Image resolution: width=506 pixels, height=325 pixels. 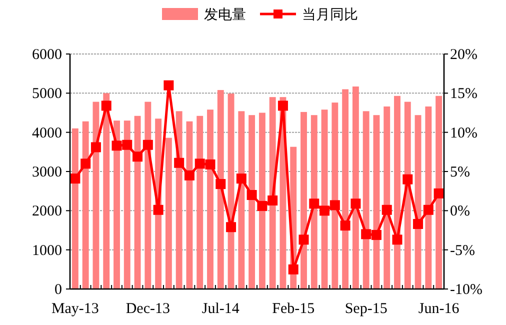 I want to click on x-tick-label: Jun-16, so click(x=439, y=309).